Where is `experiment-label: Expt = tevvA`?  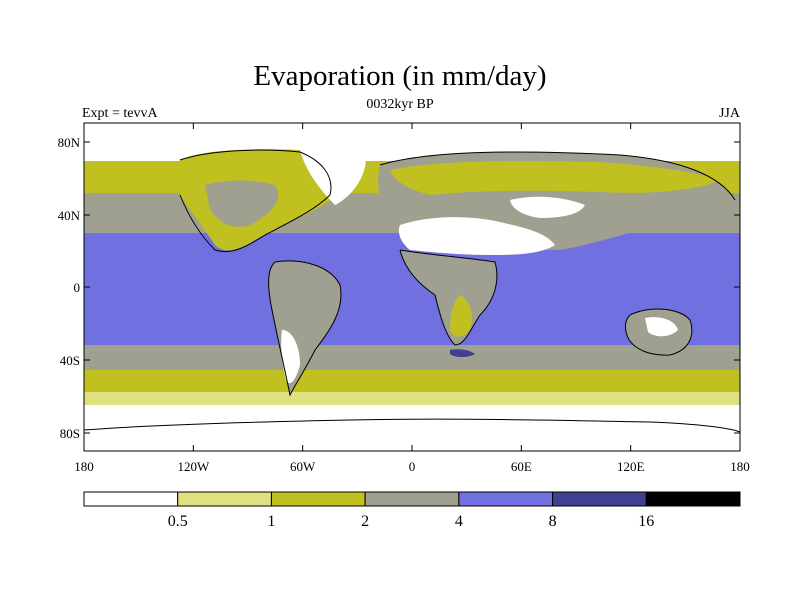 experiment-label: Expt = tevvA is located at coordinates (120, 113).